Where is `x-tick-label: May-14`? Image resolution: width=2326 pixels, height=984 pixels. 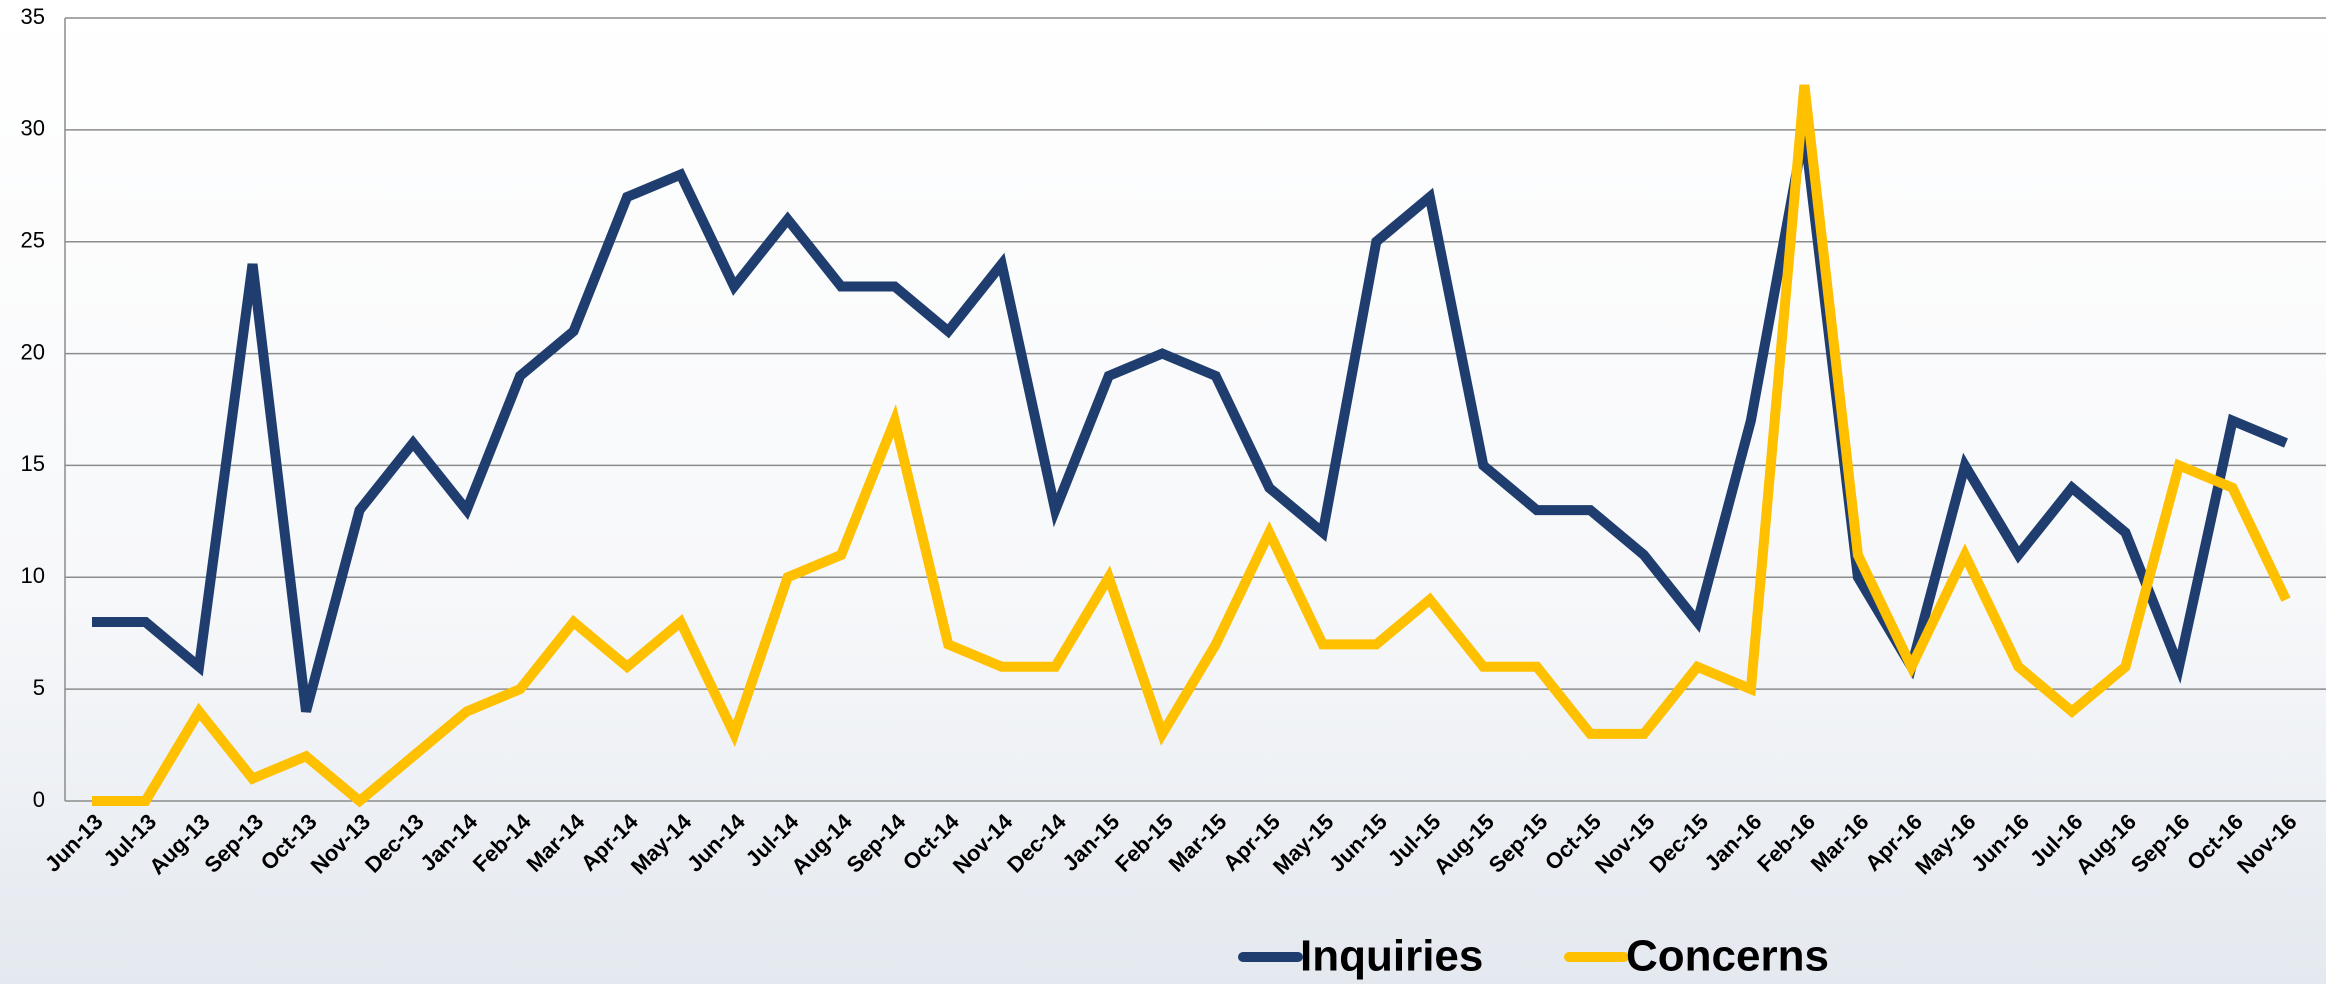
x-tick-label: May-14 is located at coordinates (661, 843).